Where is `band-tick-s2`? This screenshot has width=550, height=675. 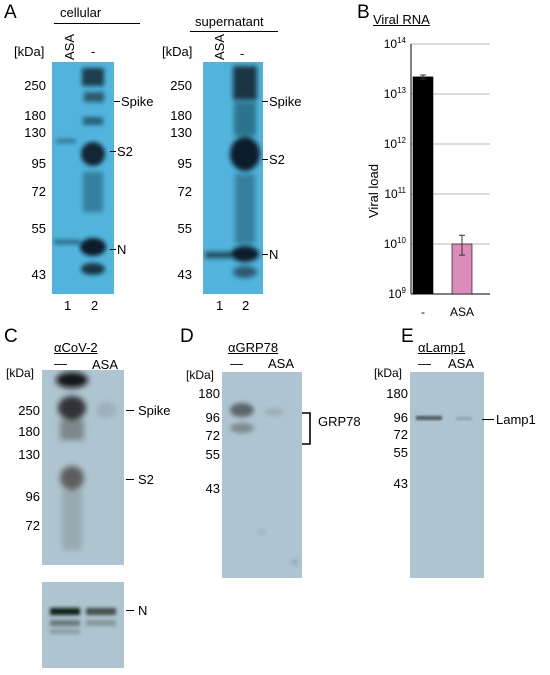
band-tick-s2 is located at coordinates (113, 151).